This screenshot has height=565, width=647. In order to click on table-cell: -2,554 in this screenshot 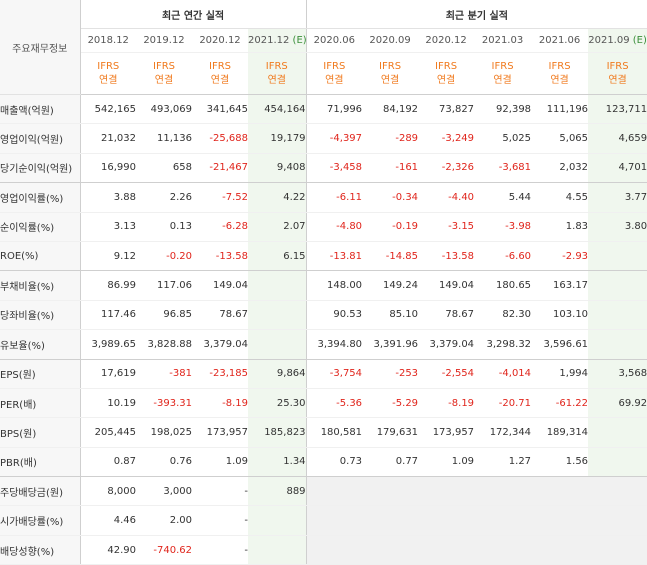, I will do `click(446, 374)`.